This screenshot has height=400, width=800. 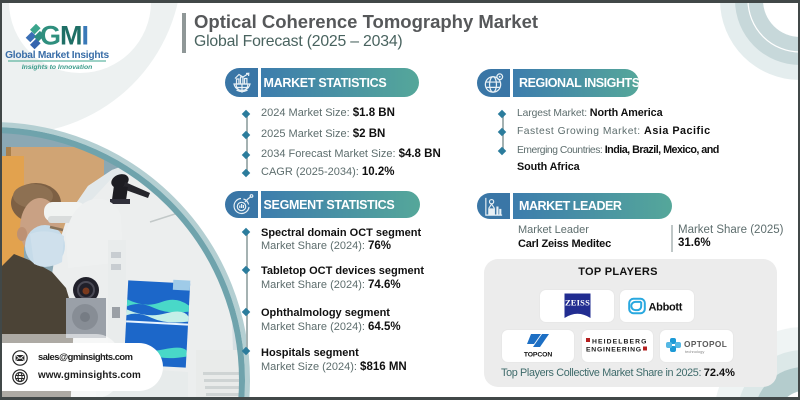 What do you see at coordinates (576, 303) in the screenshot?
I see `svg-text: ZEISS` at bounding box center [576, 303].